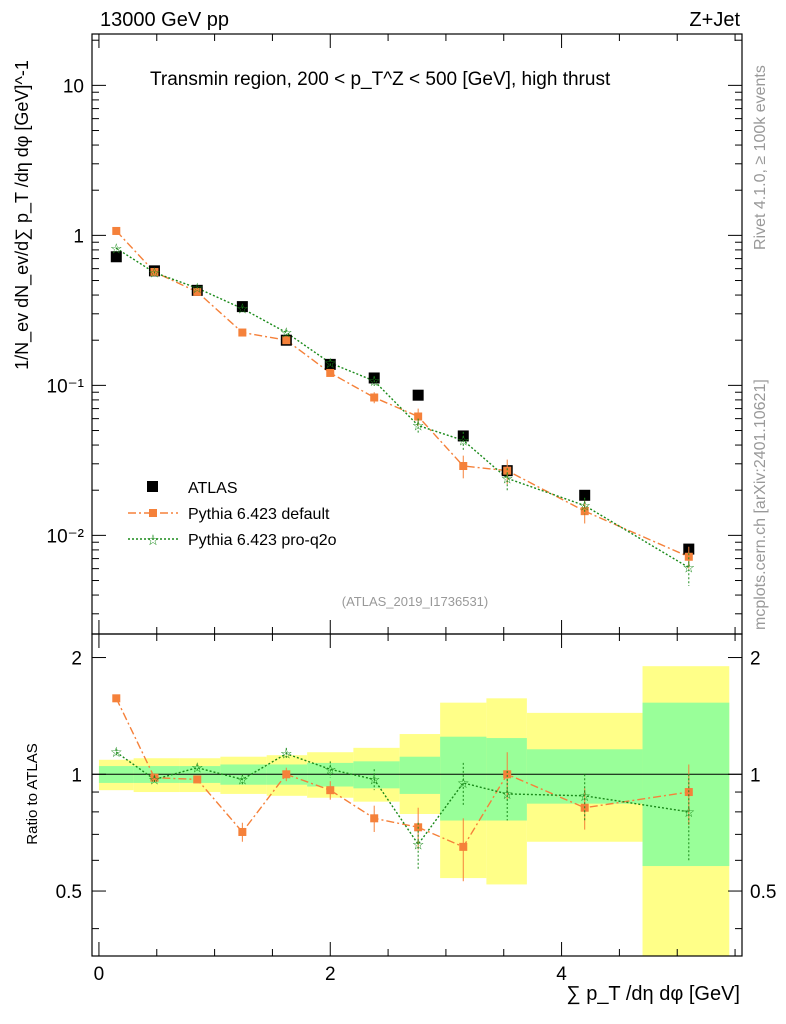 This screenshot has width=786, height=1024. Describe the element at coordinates (755, 659) in the screenshot. I see `ratio-y-tick-label-right: 2` at that location.